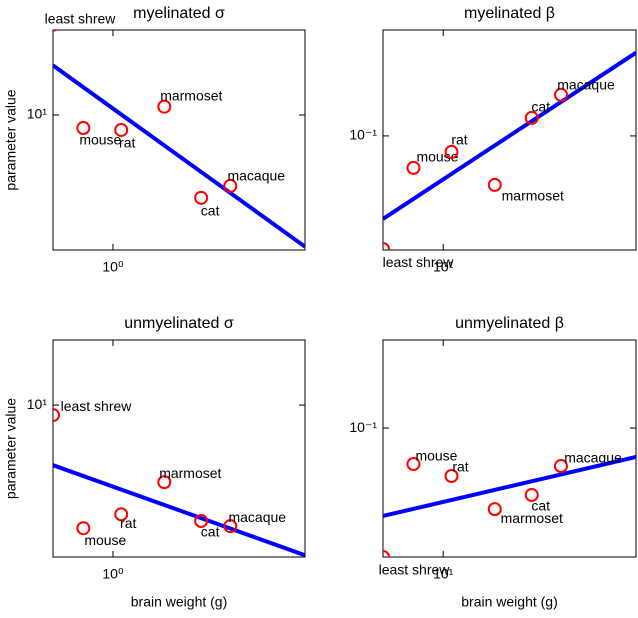 This screenshot has width=638, height=618. What do you see at coordinates (509, 13) in the screenshot?
I see `chart-title: myelinated β` at bounding box center [509, 13].